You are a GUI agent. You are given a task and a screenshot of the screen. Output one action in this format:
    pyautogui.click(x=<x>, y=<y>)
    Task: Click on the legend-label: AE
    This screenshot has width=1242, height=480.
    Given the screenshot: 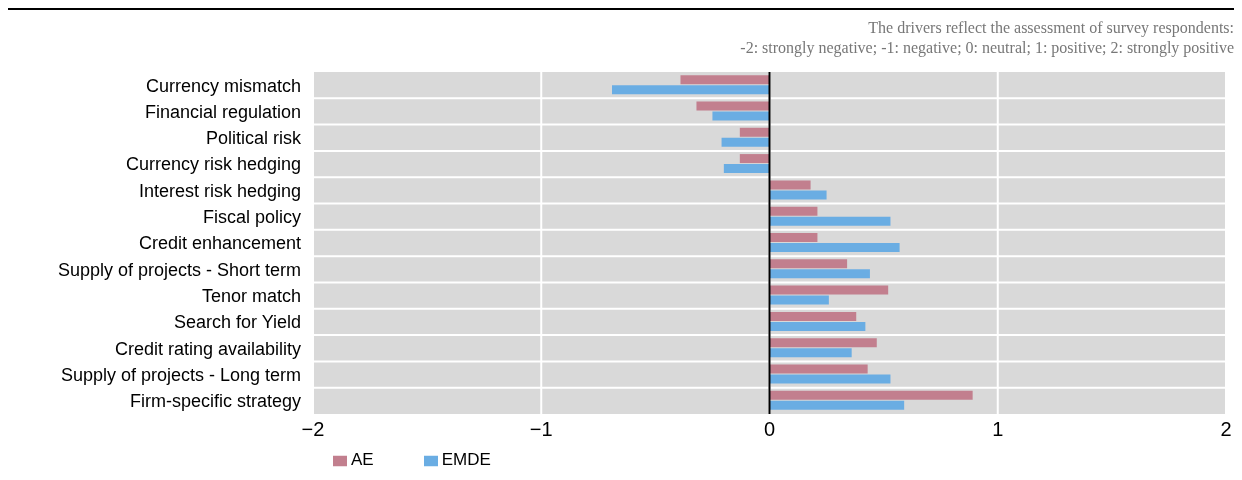 What is the action you would take?
    pyautogui.click(x=362, y=459)
    